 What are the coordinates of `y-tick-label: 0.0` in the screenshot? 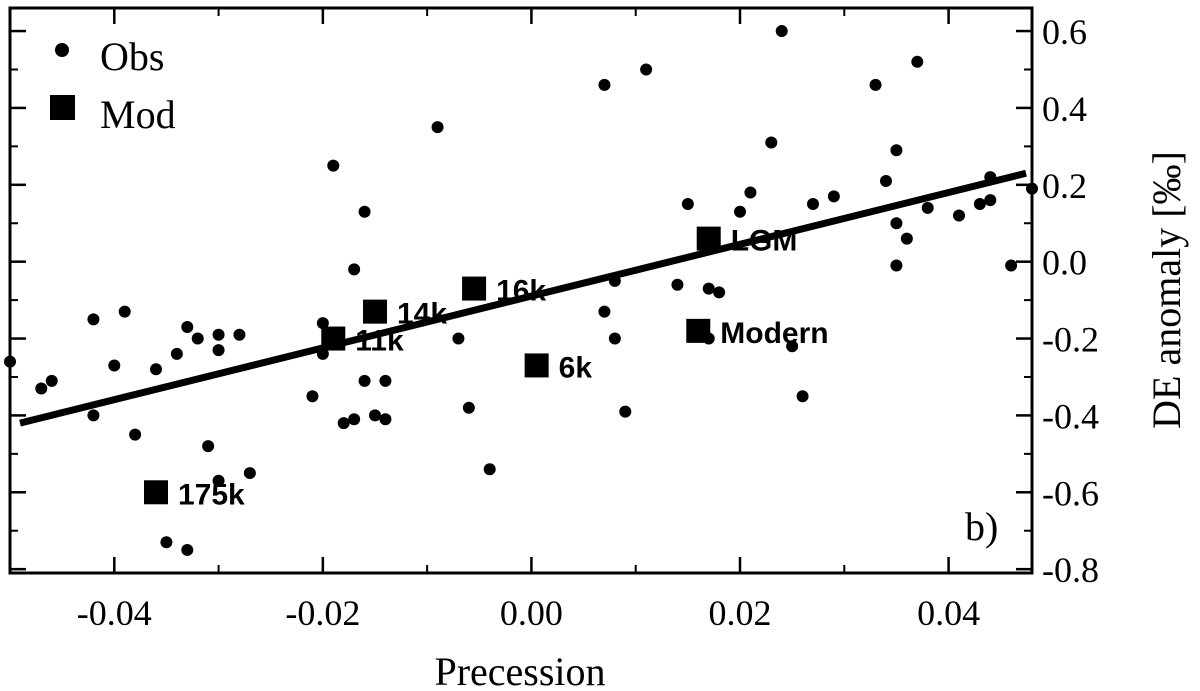 It's located at (1064, 263).